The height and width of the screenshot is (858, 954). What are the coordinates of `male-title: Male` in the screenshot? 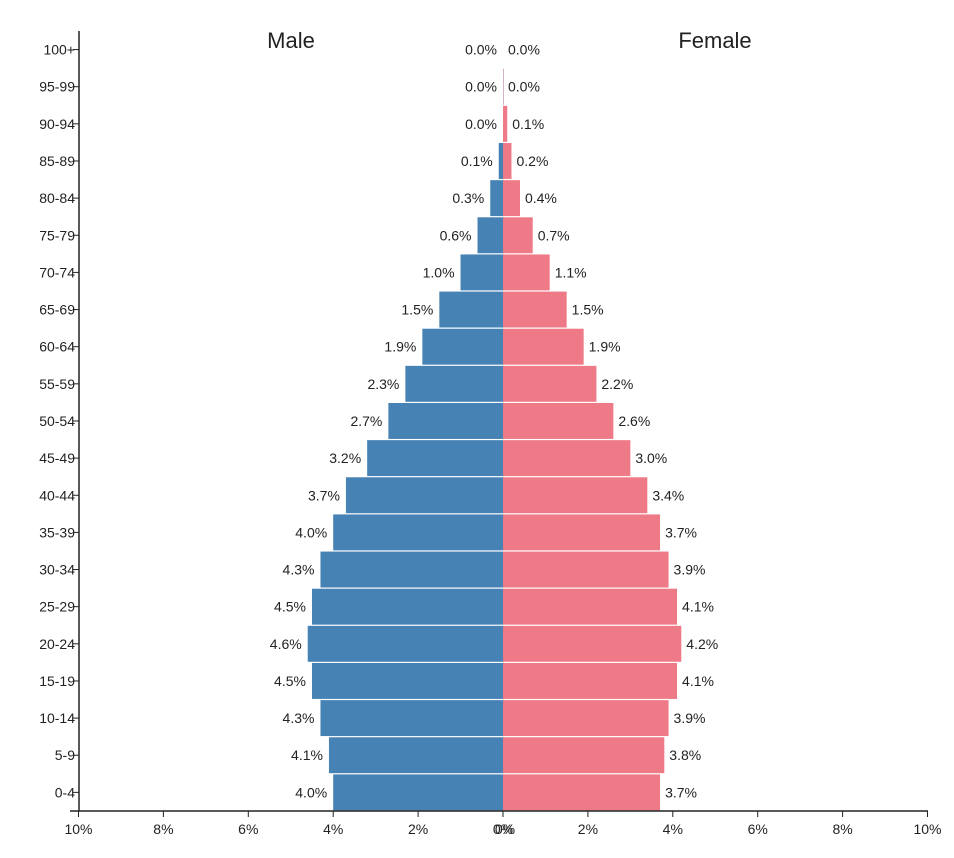 It's located at (291, 40).